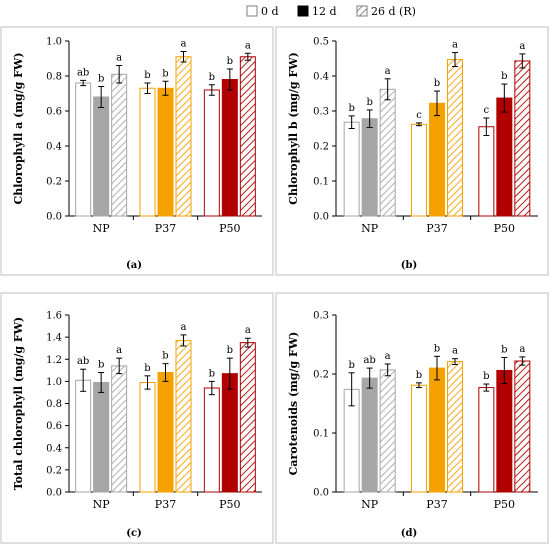 This screenshot has width=550, height=548. Describe the element at coordinates (409, 533) in the screenshot. I see `panel-label-d: (d)` at that location.